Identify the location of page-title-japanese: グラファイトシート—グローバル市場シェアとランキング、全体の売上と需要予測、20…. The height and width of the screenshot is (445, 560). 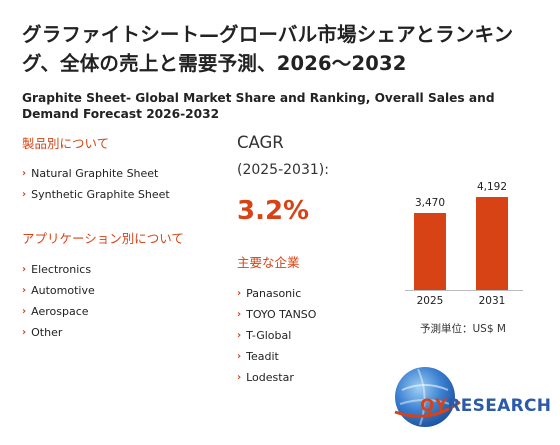
(268, 49).